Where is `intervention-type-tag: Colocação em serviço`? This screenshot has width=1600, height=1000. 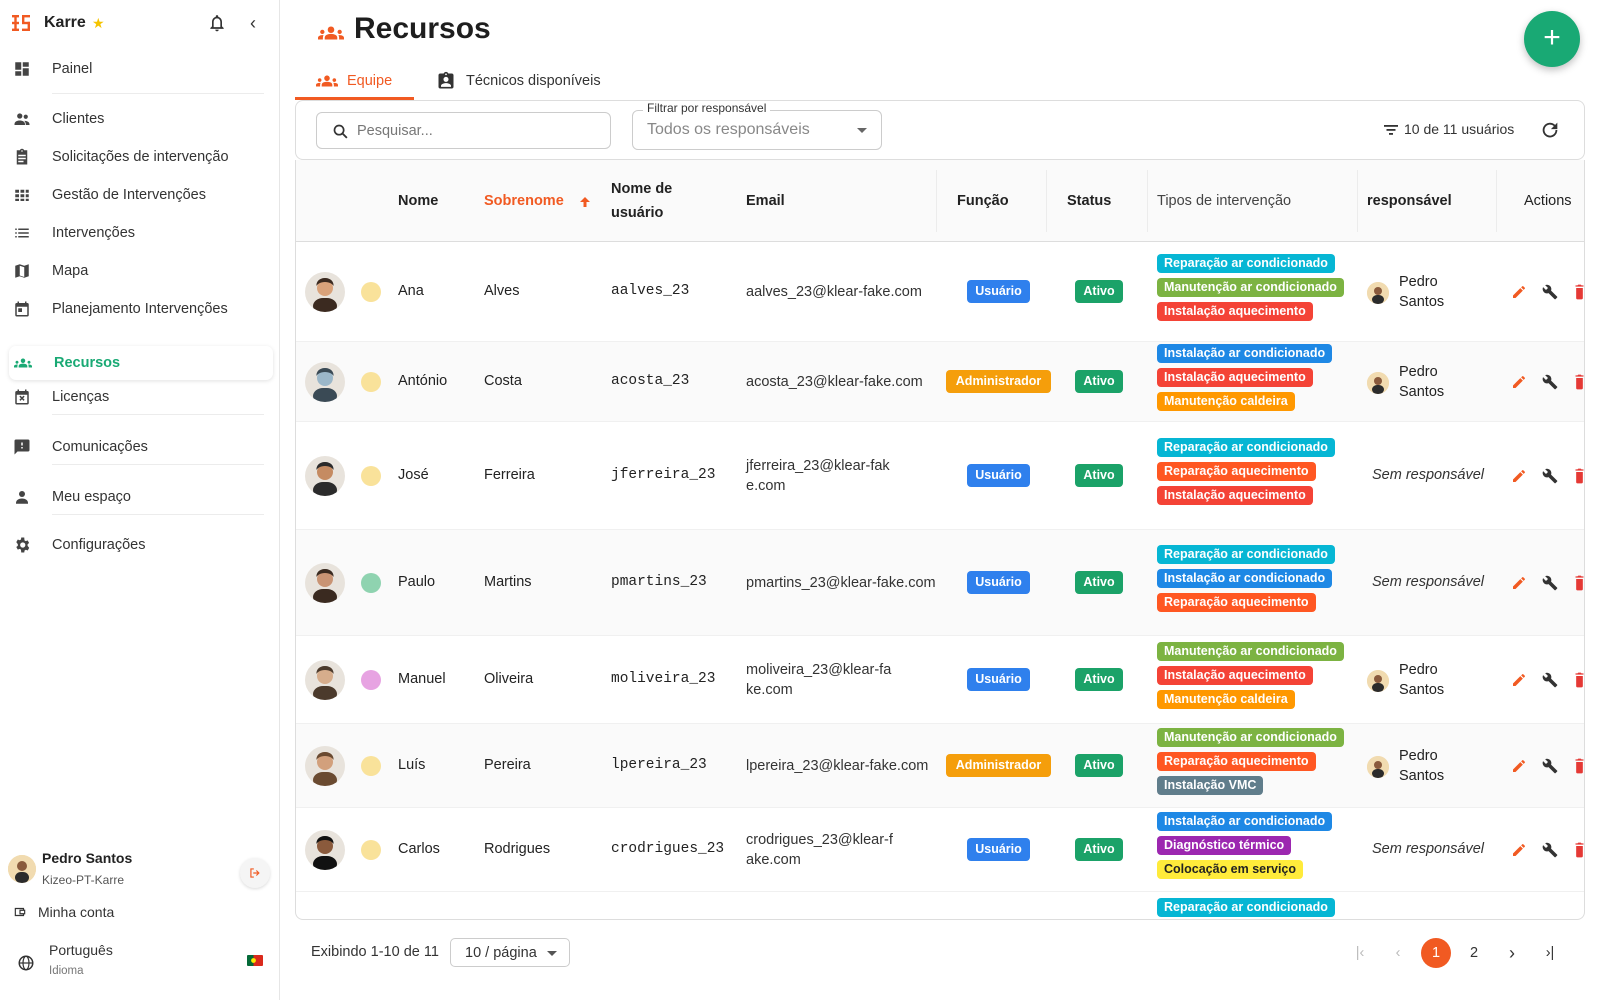
intervention-type-tag: Colocação em serviço is located at coordinates (1230, 869).